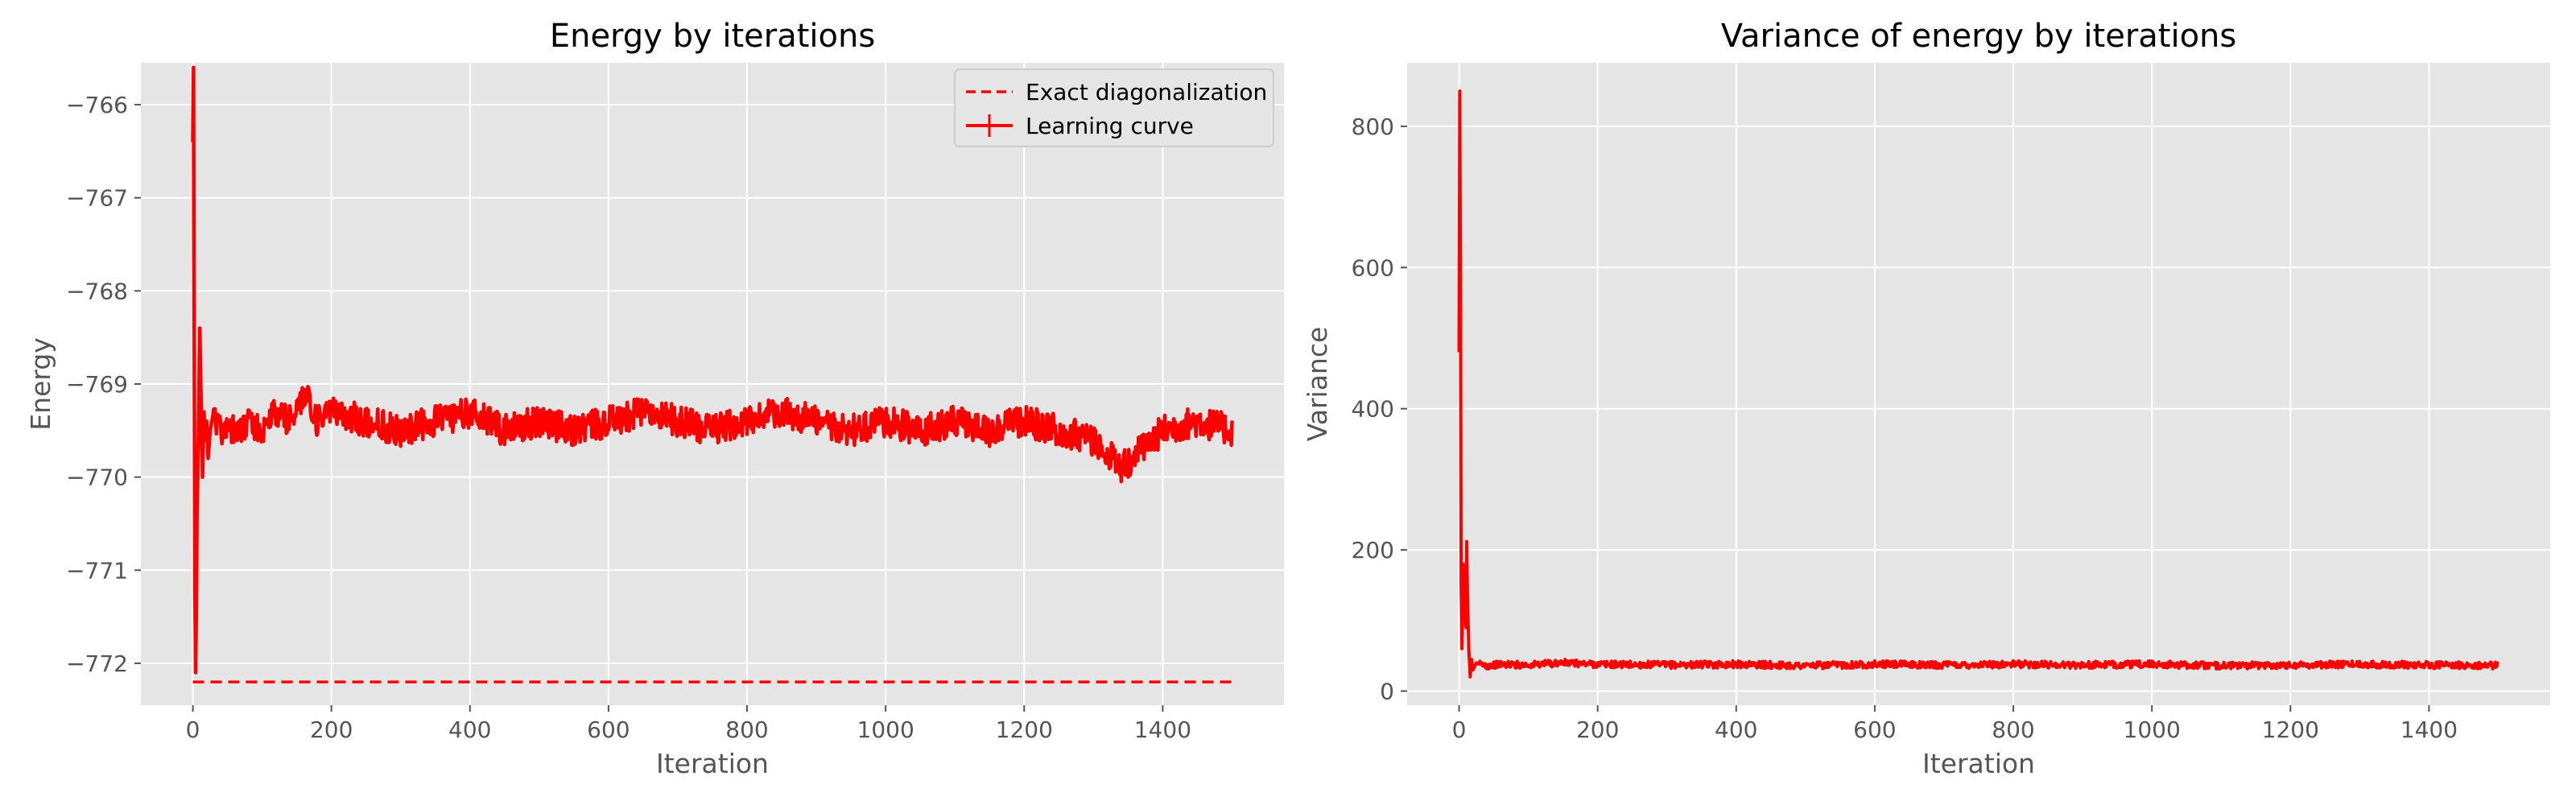 The height and width of the screenshot is (805, 2576). What do you see at coordinates (1373, 409) in the screenshot?
I see `y-tick-label: 400` at bounding box center [1373, 409].